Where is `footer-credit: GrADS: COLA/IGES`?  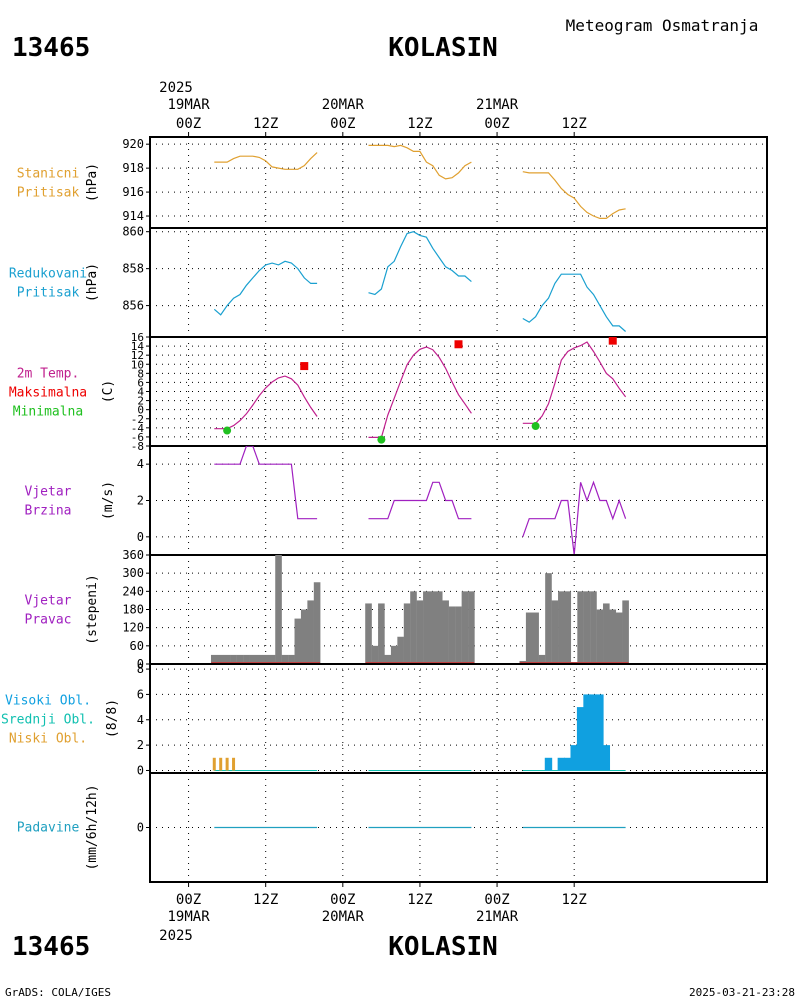 footer-credit: GrADS: COLA/IGES is located at coordinates (58, 992).